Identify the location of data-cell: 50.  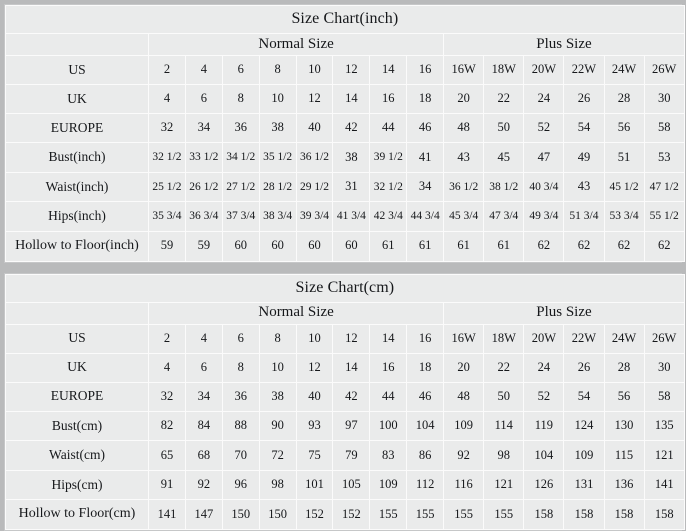
(504, 128).